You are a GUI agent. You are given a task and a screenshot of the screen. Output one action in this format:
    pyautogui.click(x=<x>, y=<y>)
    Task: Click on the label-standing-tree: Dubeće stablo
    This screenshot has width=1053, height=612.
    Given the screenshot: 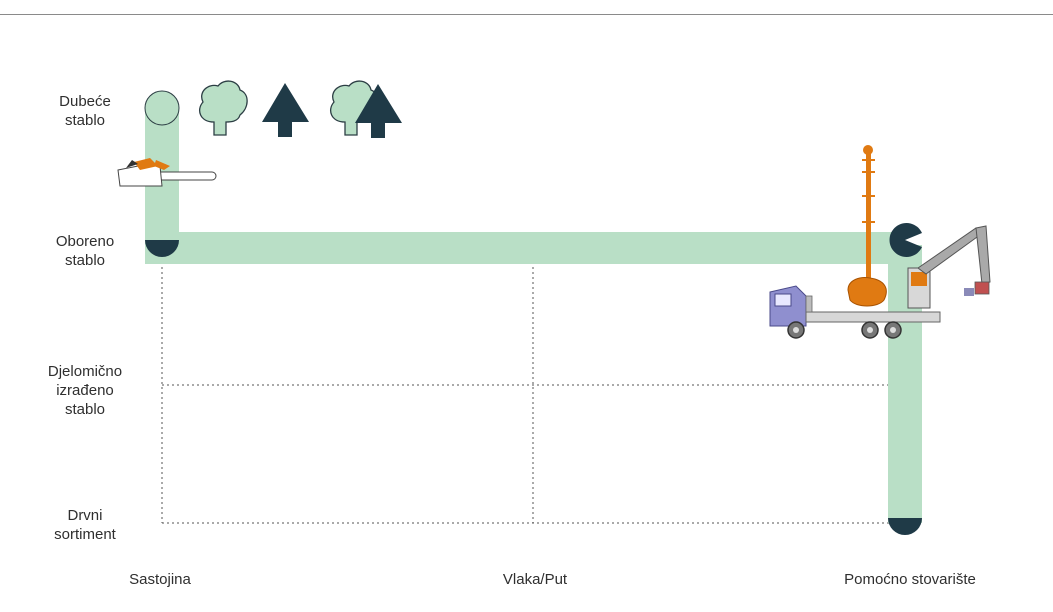 What is the action you would take?
    pyautogui.click(x=85, y=111)
    